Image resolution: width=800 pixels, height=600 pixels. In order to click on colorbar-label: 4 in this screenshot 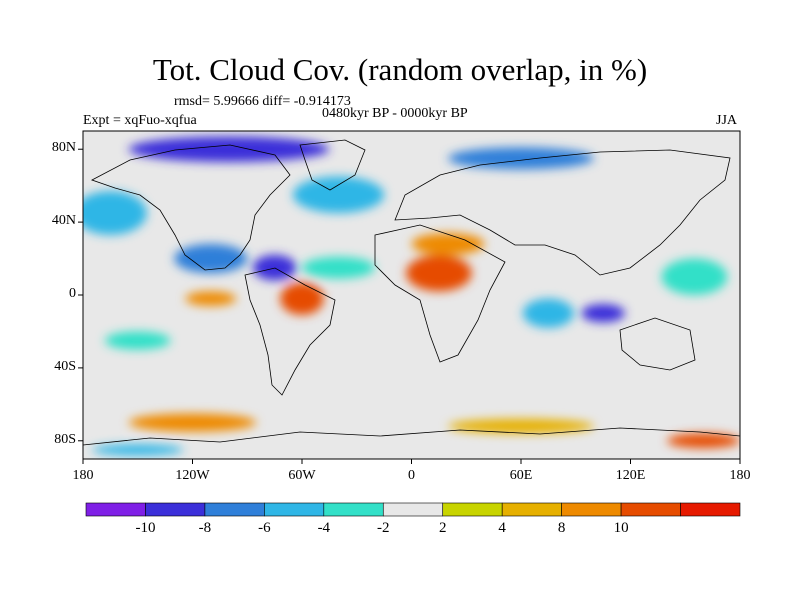, I will do `click(502, 528)`.